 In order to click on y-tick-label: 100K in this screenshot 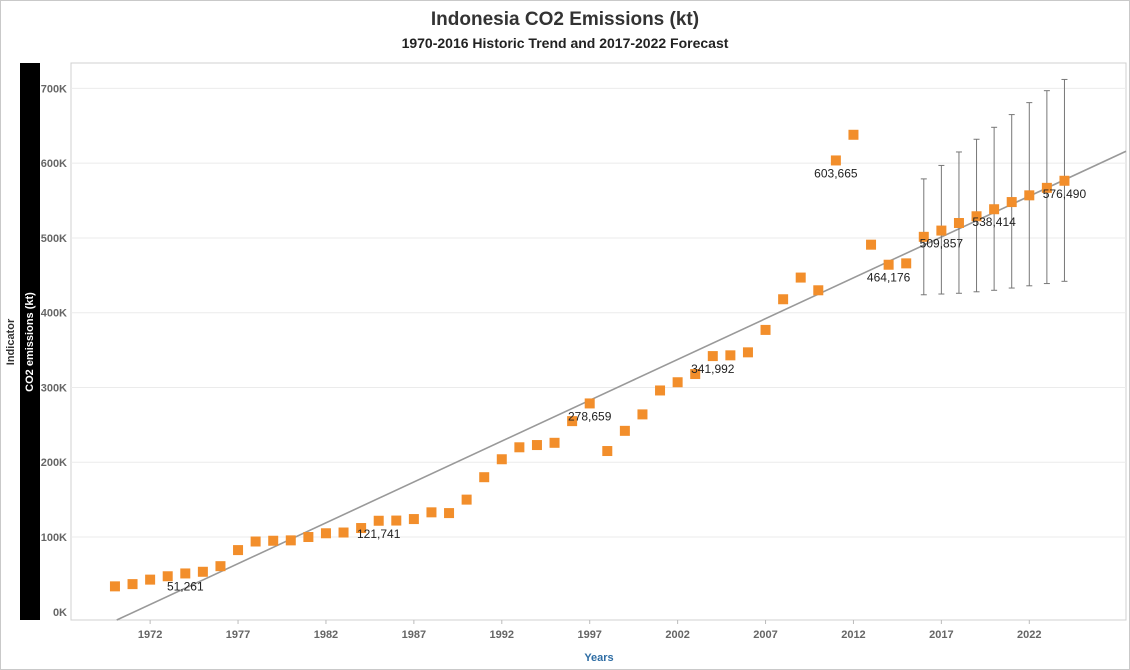, I will do `click(54, 538)`.